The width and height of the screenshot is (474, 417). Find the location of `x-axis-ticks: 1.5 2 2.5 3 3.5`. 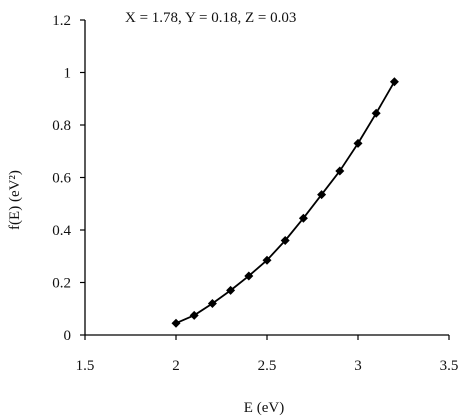

x-axis-ticks: 1.5 2 2.5 3 3.5 is located at coordinates (267, 354).